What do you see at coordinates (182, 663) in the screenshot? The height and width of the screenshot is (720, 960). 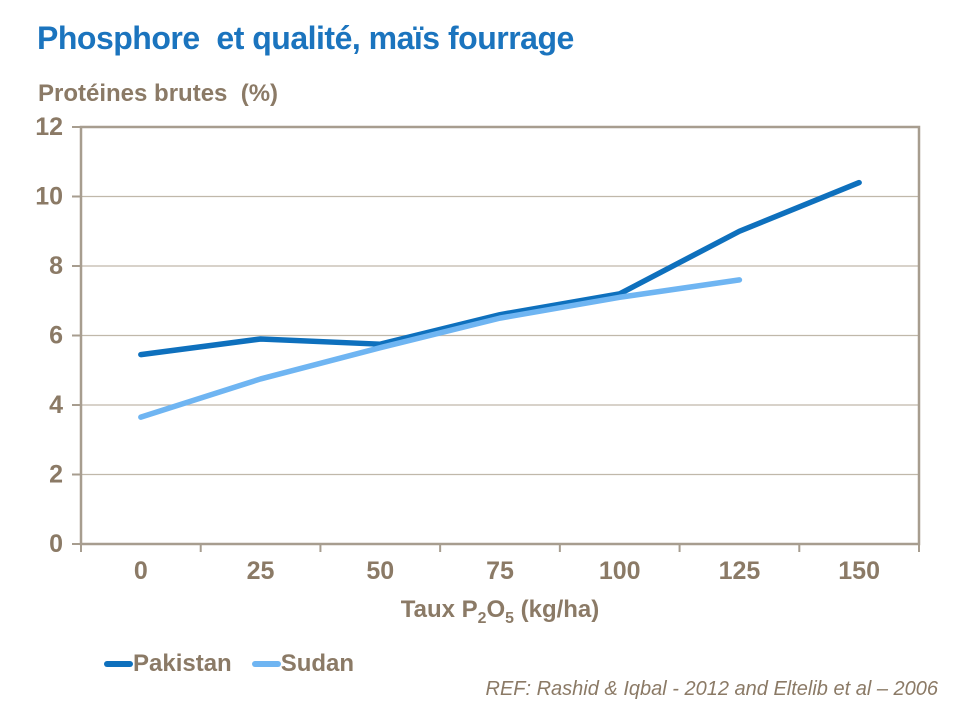 I see `legend-label-pakistan: Pakistan` at bounding box center [182, 663].